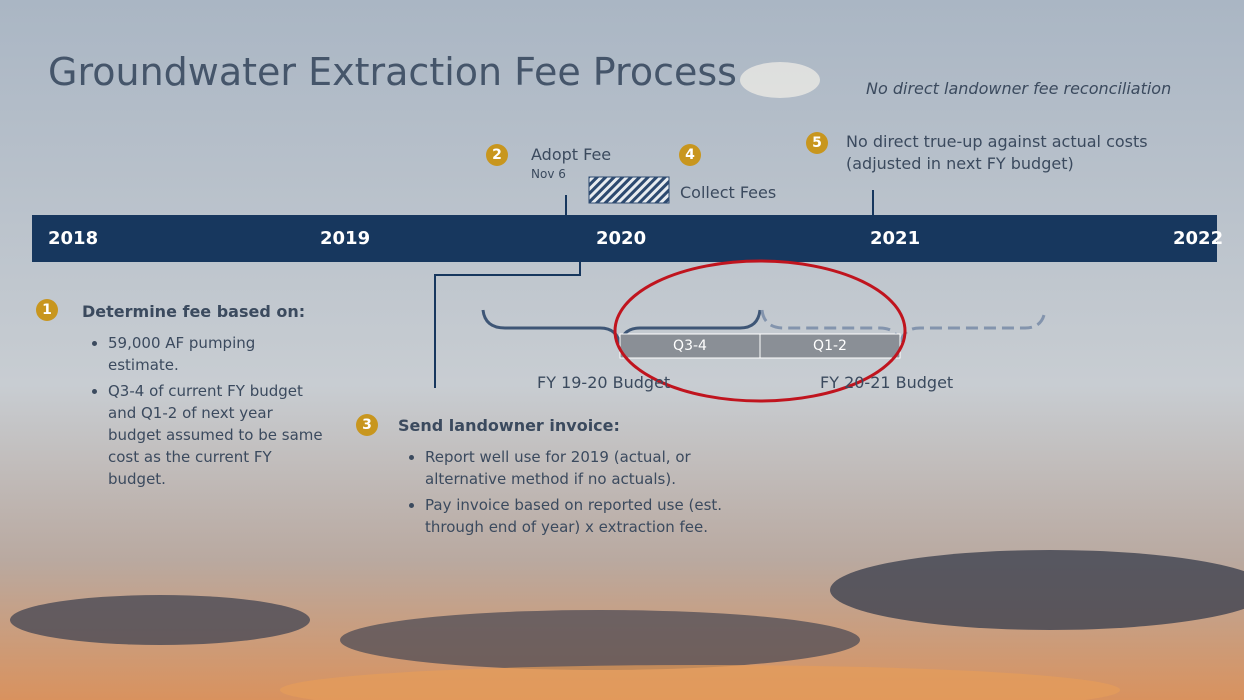 This screenshot has height=700, width=1244. I want to click on year: 2020, so click(621, 238).